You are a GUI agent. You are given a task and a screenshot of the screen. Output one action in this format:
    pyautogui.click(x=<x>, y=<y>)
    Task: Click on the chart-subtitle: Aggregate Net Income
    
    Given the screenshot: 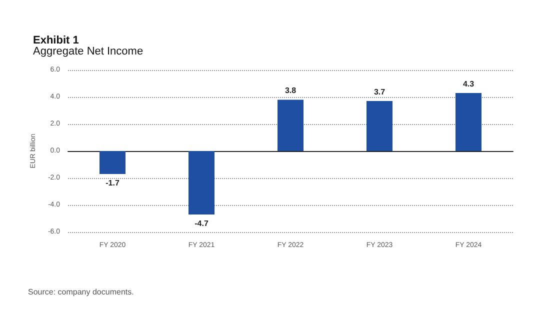 What is the action you would take?
    pyautogui.click(x=88, y=52)
    